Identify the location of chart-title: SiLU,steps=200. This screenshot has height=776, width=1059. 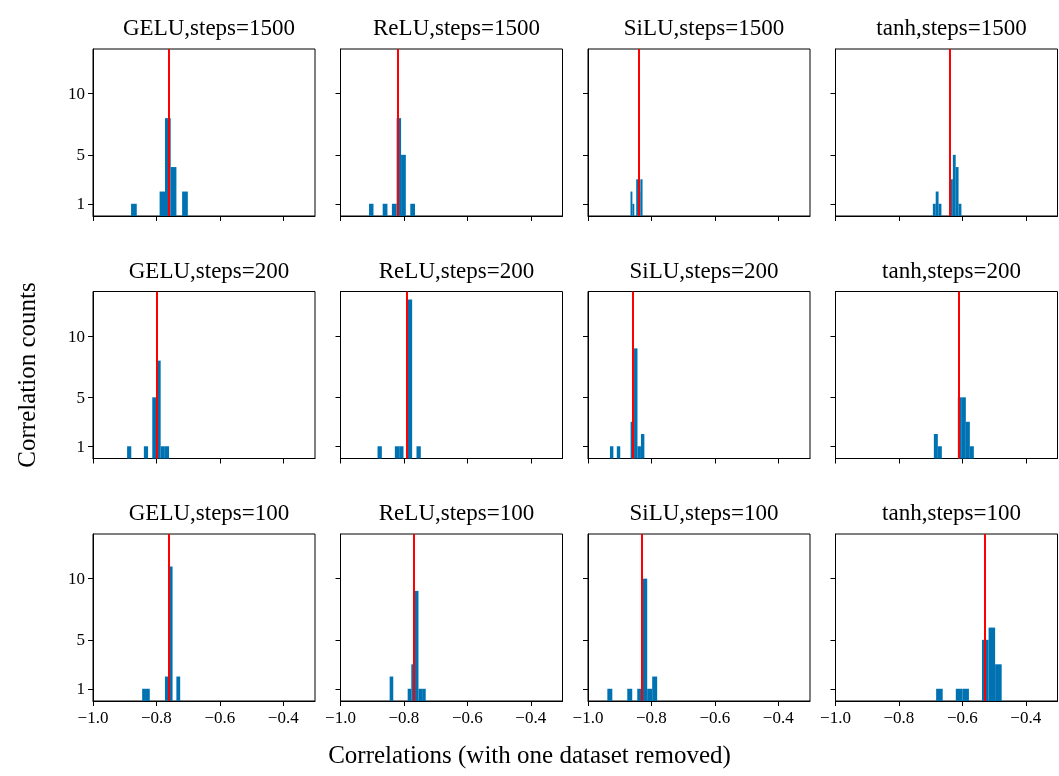
(704, 270).